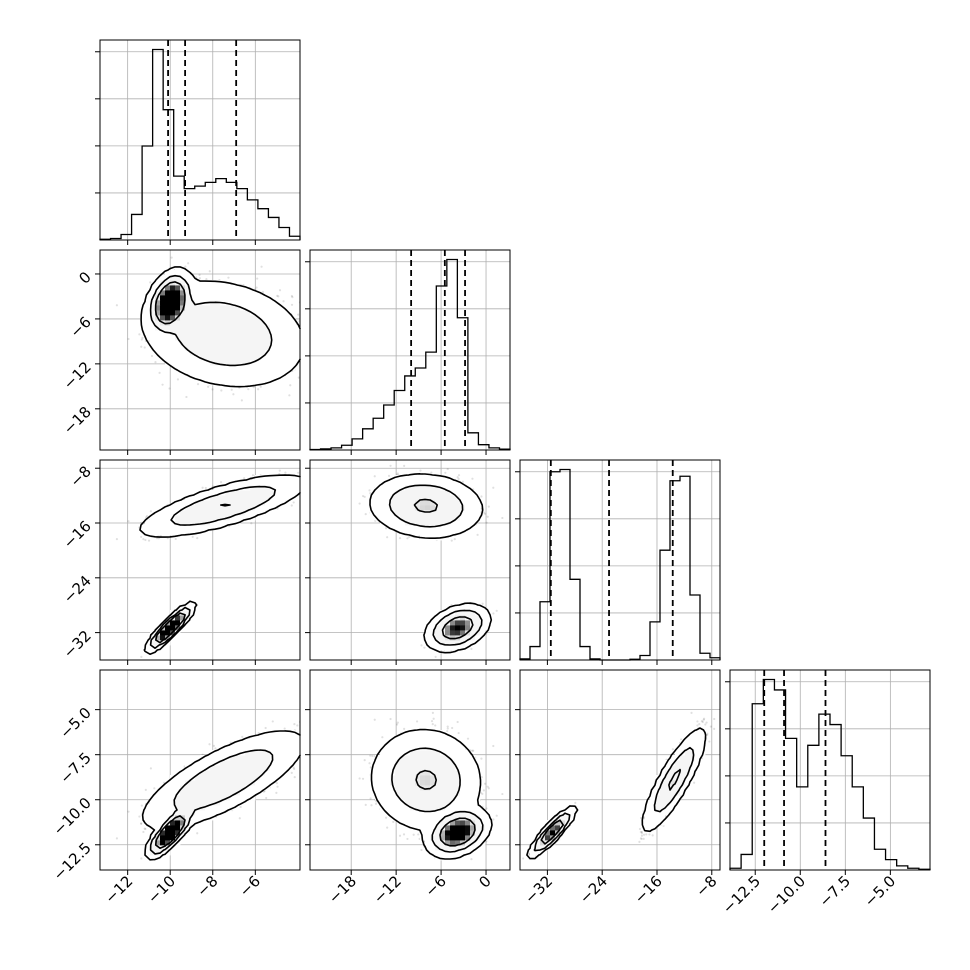 The image size is (970, 970). I want to click on x-tick-label: −7.5, so click(835, 891).